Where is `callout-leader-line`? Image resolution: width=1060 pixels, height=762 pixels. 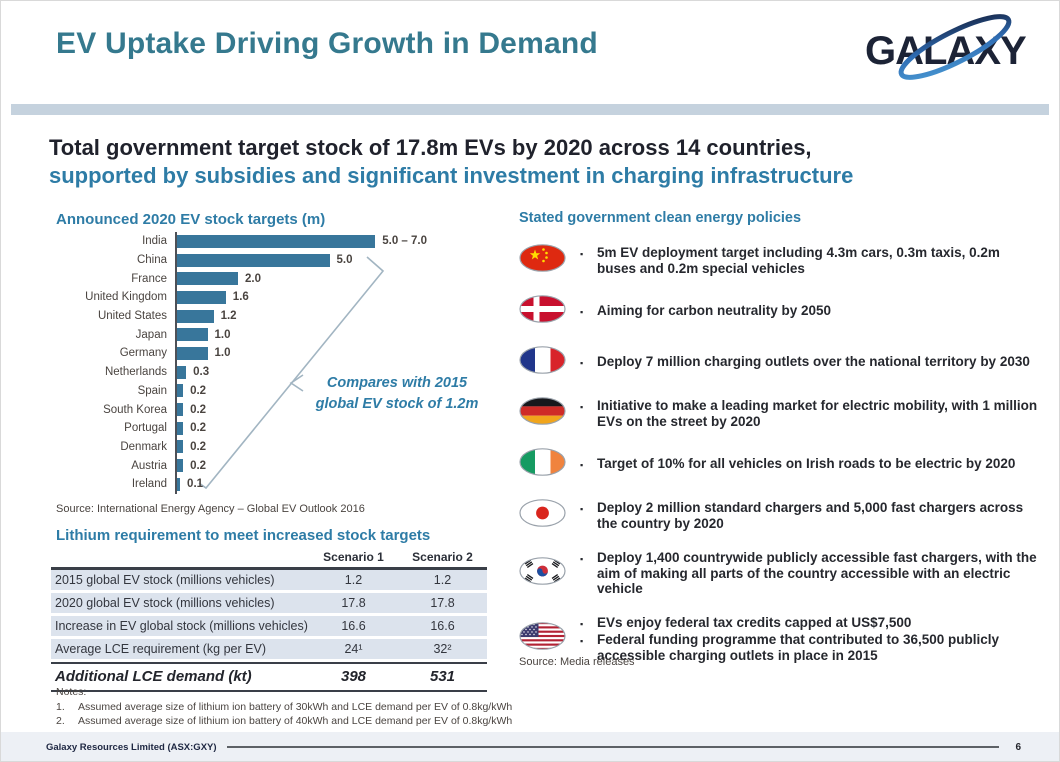 callout-leader-line is located at coordinates (291, 373).